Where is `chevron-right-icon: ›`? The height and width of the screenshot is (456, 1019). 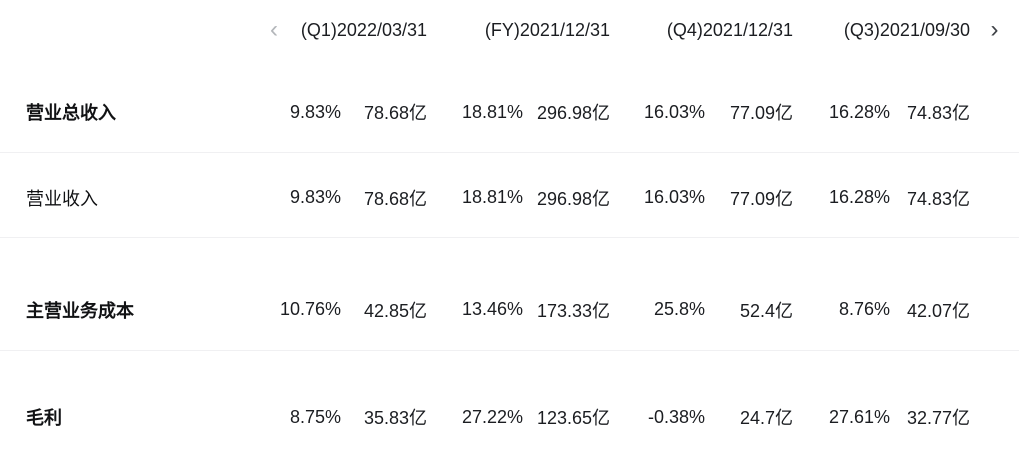 chevron-right-icon: › is located at coordinates (994, 29).